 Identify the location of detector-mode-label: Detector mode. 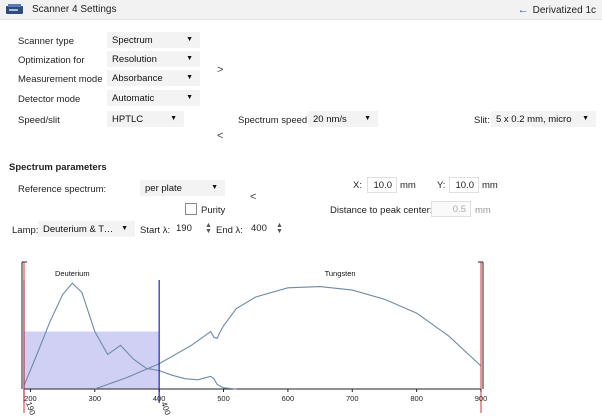
(49, 99).